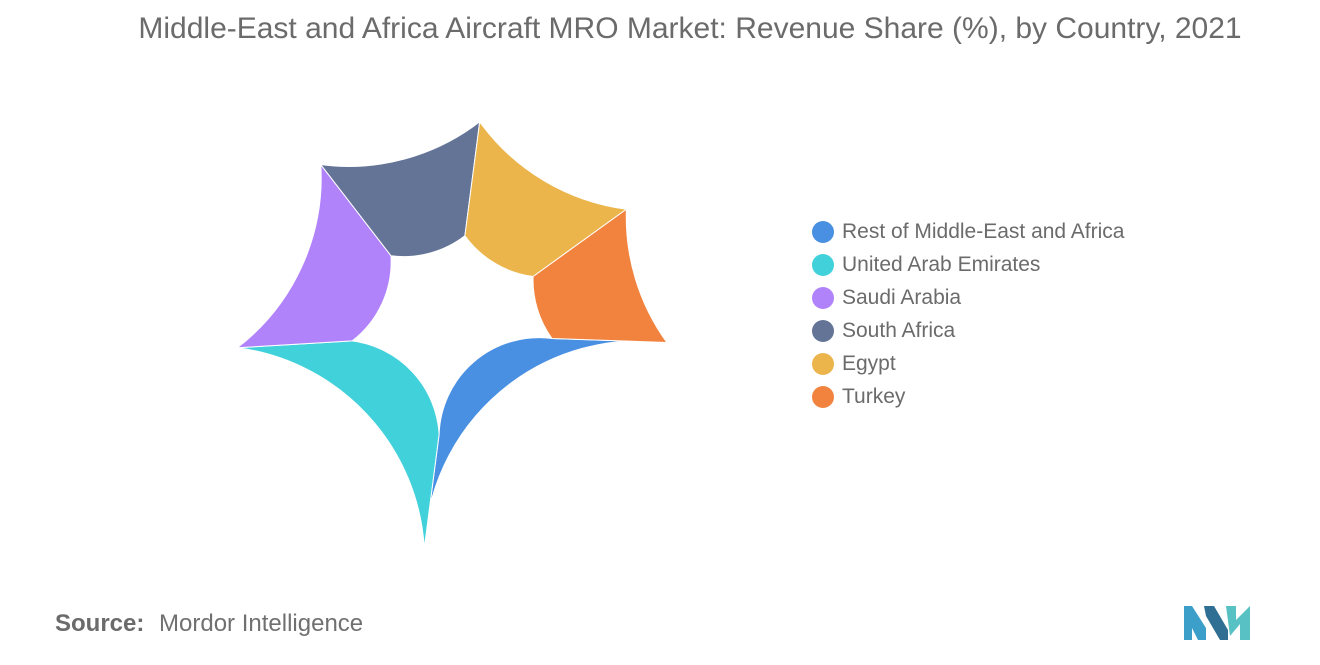  I want to click on source-text: Mordor Intelligence, so click(261, 623).